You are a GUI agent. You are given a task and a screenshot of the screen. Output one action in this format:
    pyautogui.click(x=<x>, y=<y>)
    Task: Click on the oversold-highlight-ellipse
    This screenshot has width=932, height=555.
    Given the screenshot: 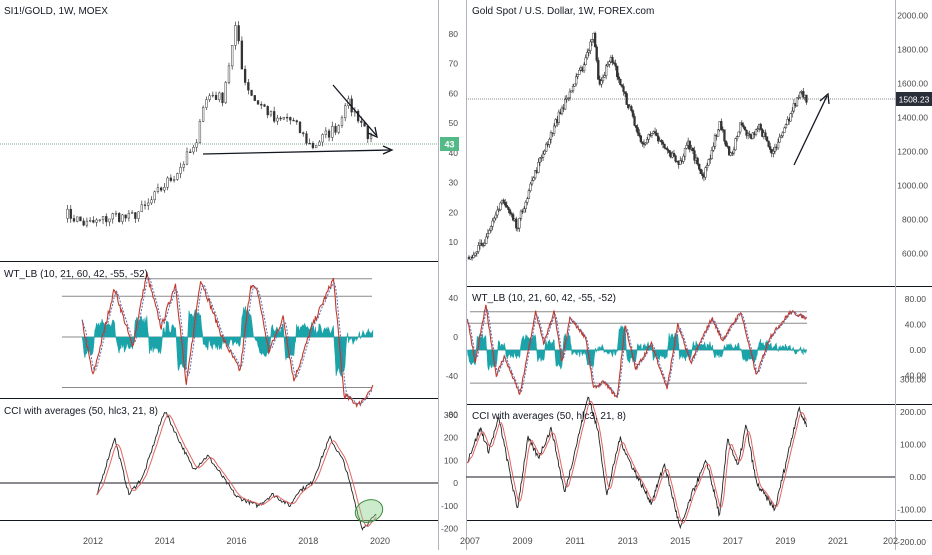 What is the action you would take?
    pyautogui.click(x=369, y=511)
    